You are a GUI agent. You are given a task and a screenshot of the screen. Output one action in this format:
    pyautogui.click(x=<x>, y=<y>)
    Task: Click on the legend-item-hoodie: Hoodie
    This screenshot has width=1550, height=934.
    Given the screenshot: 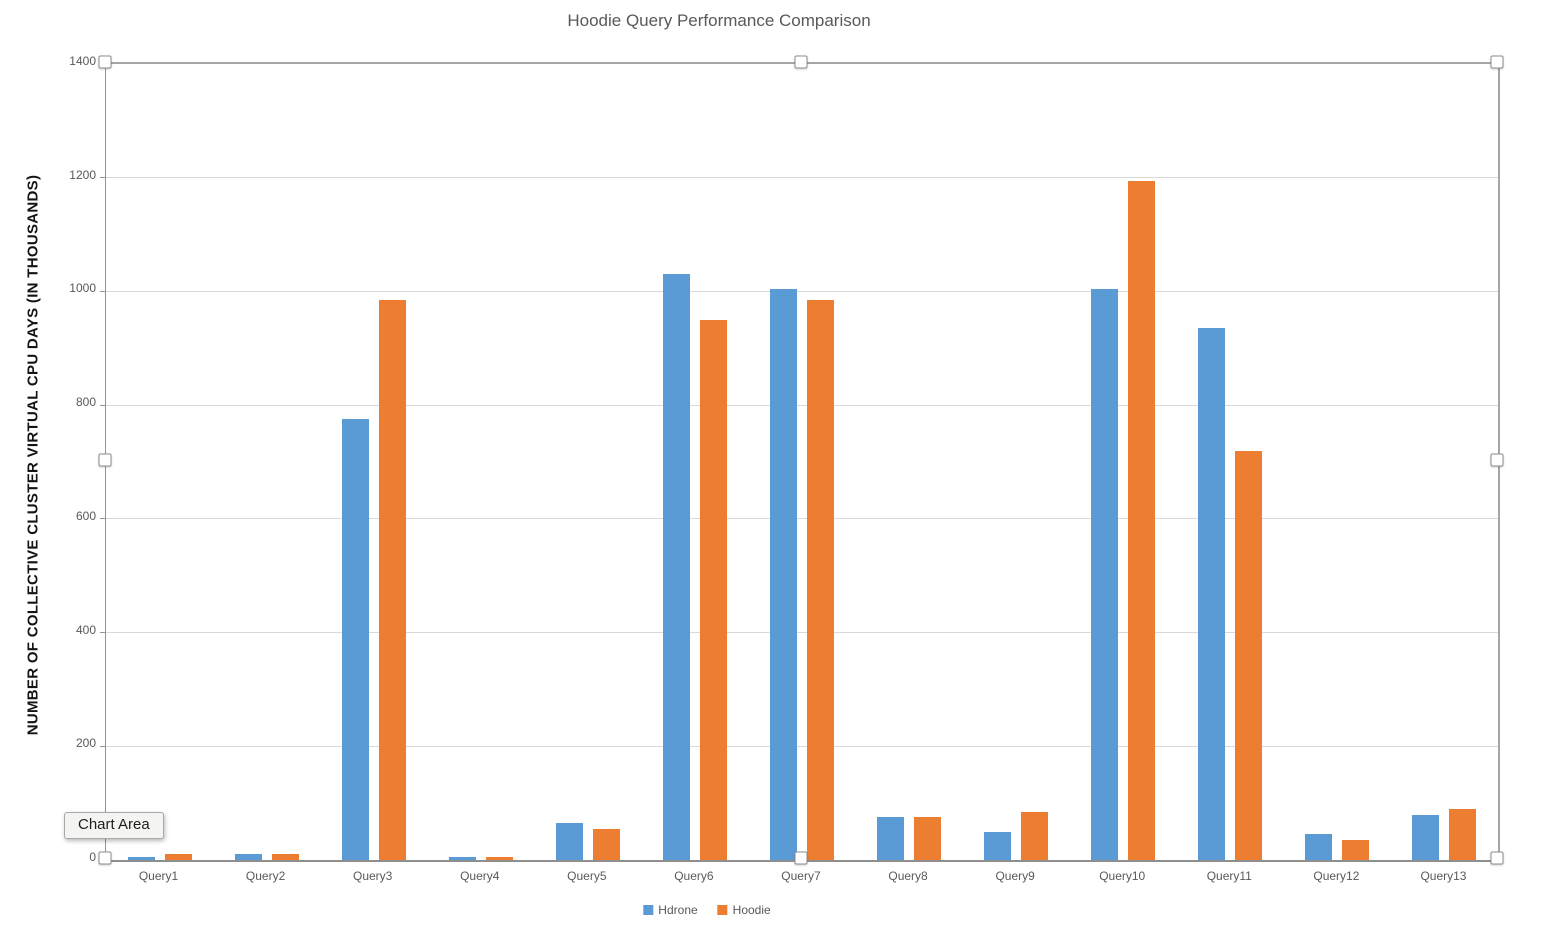 What is the action you would take?
    pyautogui.click(x=744, y=910)
    